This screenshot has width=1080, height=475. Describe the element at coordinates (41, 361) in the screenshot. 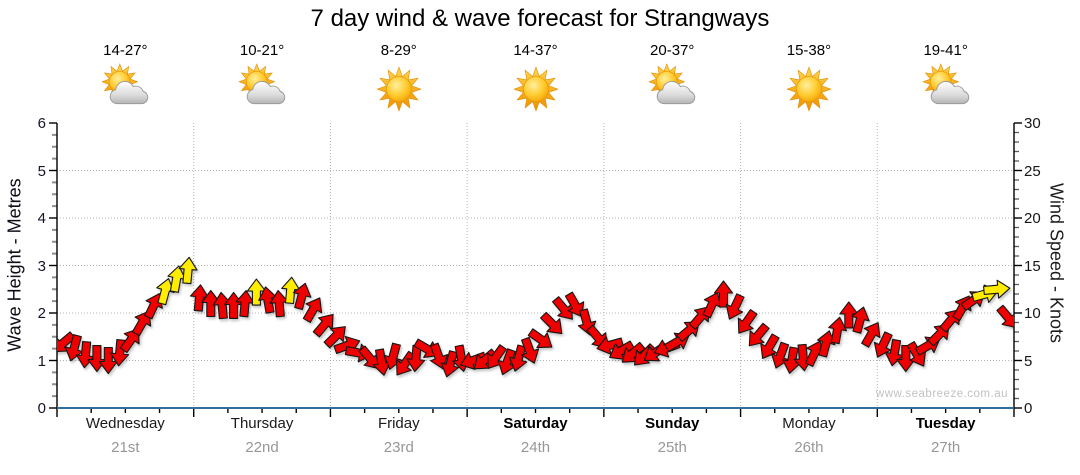

I see `wave-tick-label: 1` at that location.